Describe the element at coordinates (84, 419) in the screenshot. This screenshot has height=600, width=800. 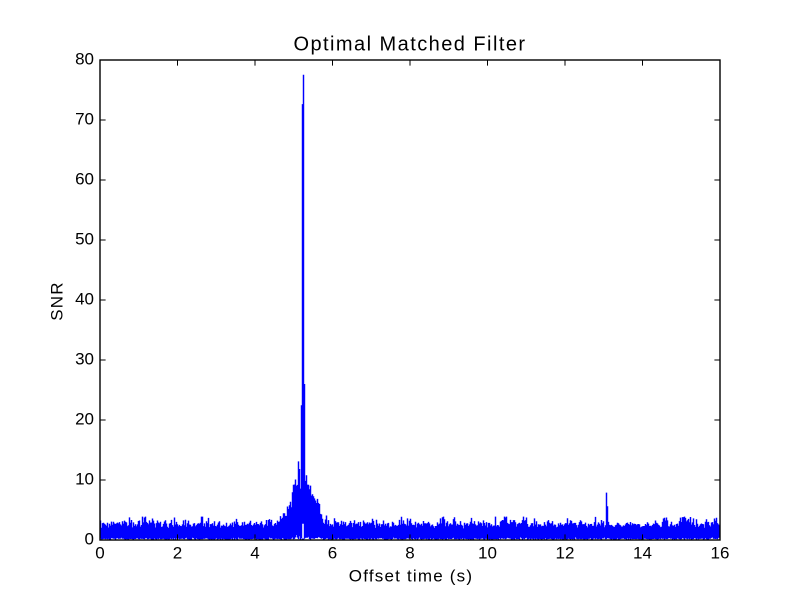
I see `svg-text: 20` at that location.